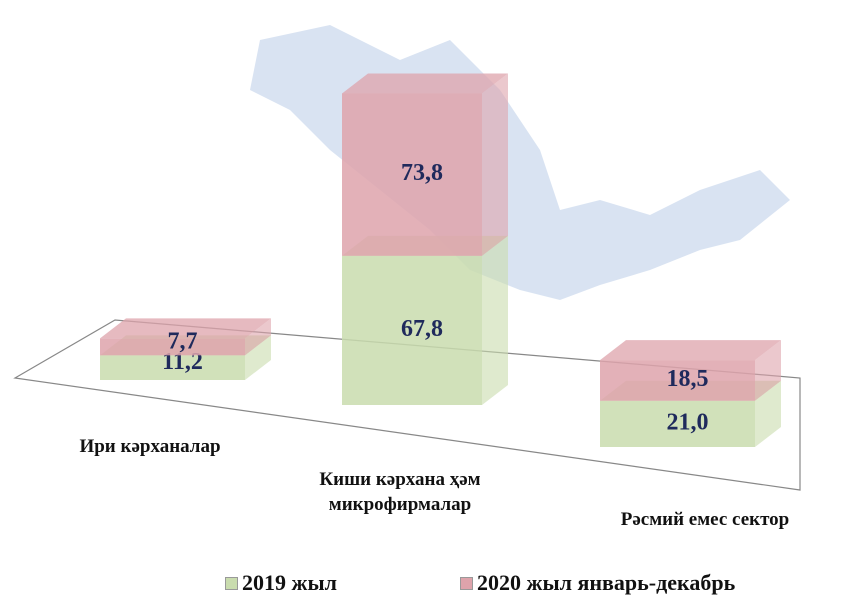 The height and width of the screenshot is (615, 842). Describe the element at coordinates (606, 582) in the screenshot. I see `legend-label: 2020 жыл январь-декабрь` at that location.